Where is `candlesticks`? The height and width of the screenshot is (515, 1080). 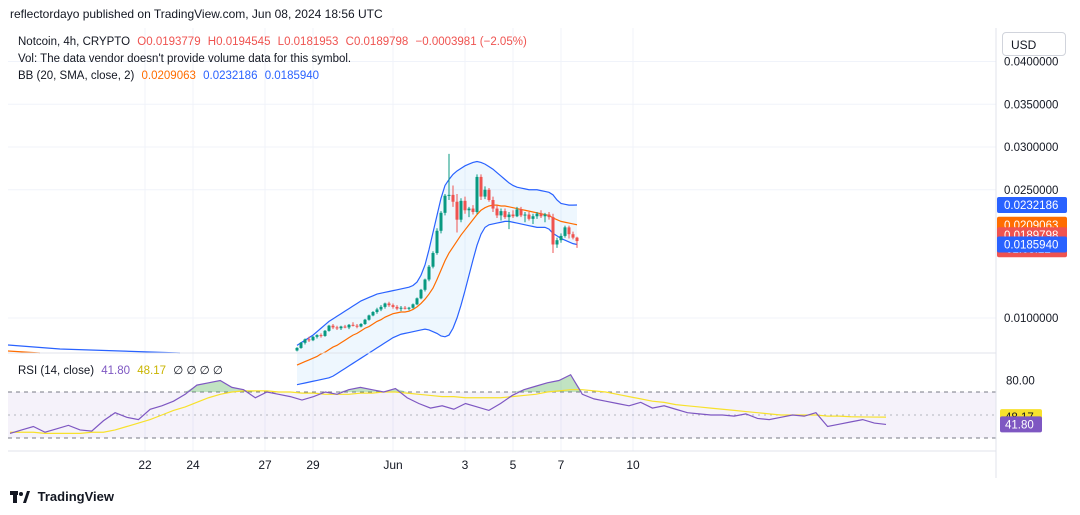 candlesticks is located at coordinates (437, 252).